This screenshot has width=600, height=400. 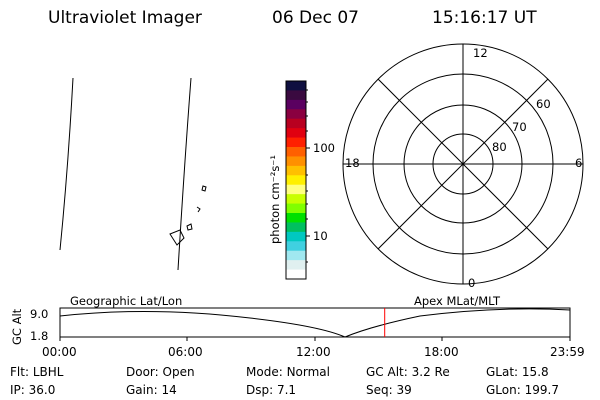 I want to click on mlt-label-12: 12, so click(x=480, y=53).